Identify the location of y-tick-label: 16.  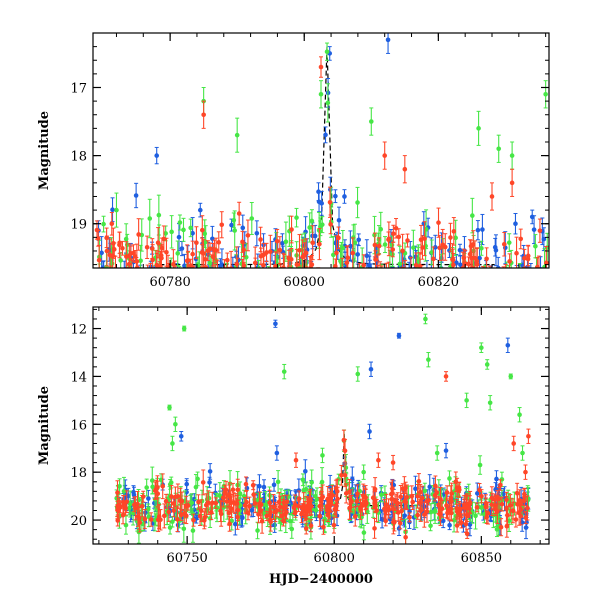
(78, 425).